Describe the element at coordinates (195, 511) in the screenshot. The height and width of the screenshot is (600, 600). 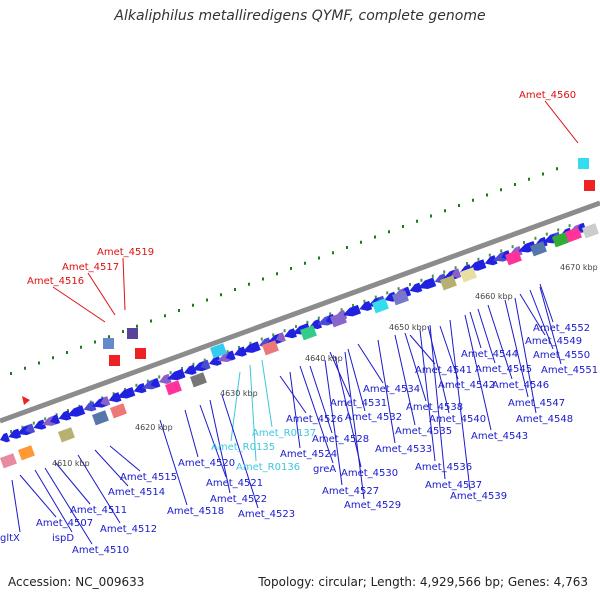
I see `feature-label: Amet_4518` at that location.